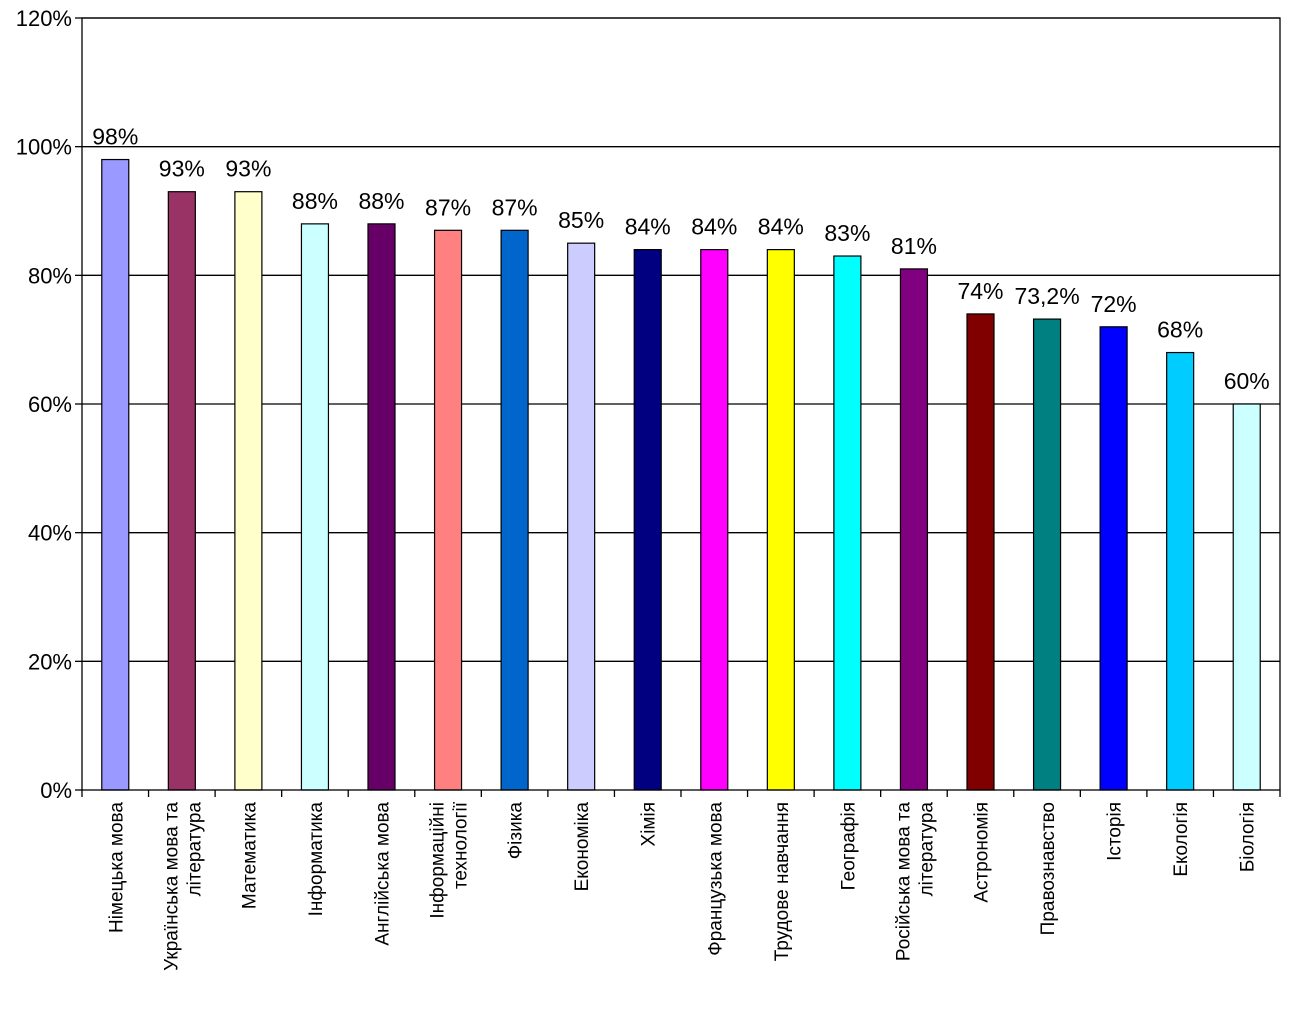 The width and height of the screenshot is (1291, 1032). Describe the element at coordinates (44, 147) in the screenshot. I see `y-tick-label: 100%` at that location.